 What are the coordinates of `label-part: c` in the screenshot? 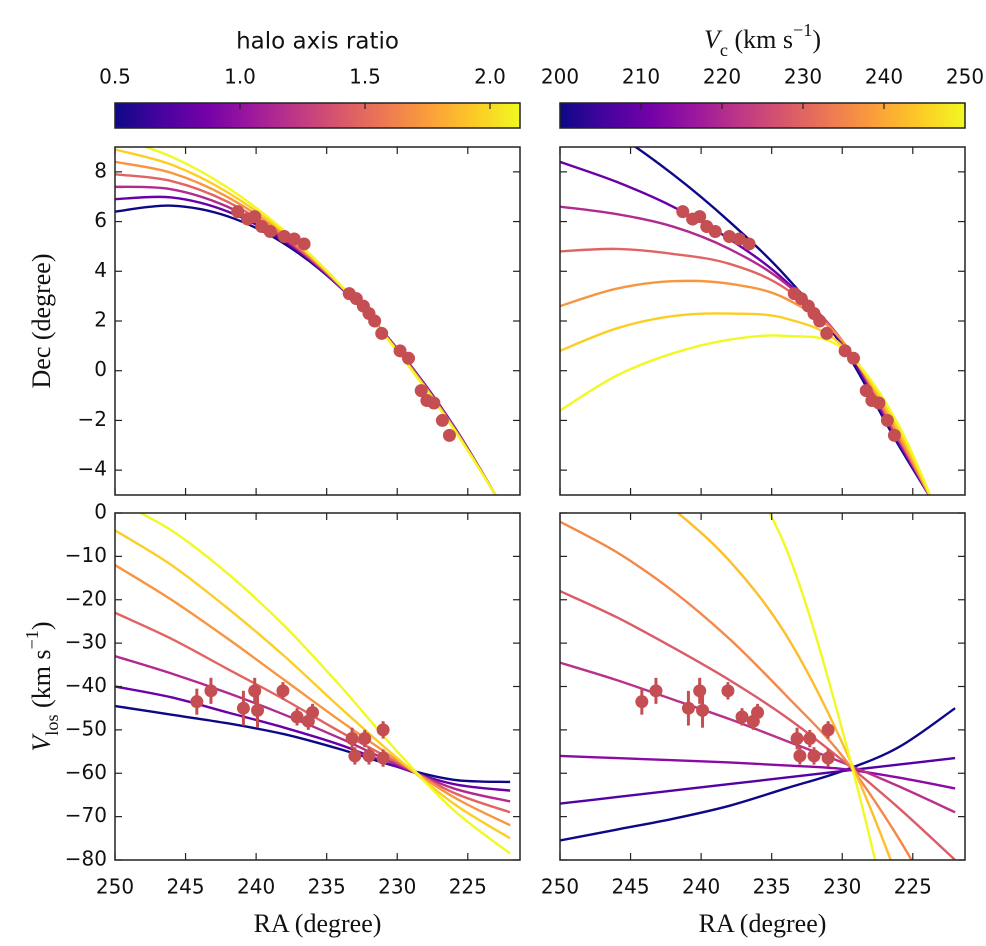 It's located at (724, 50).